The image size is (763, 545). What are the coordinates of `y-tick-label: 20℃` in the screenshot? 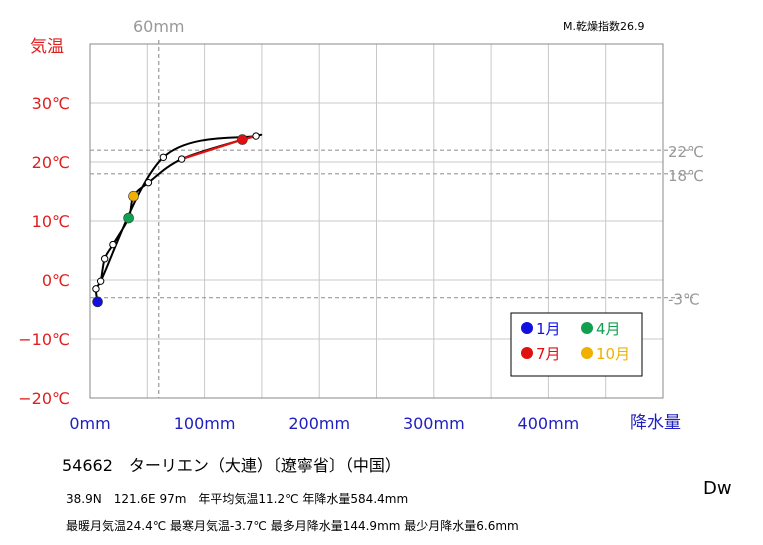 It's located at (51, 162).